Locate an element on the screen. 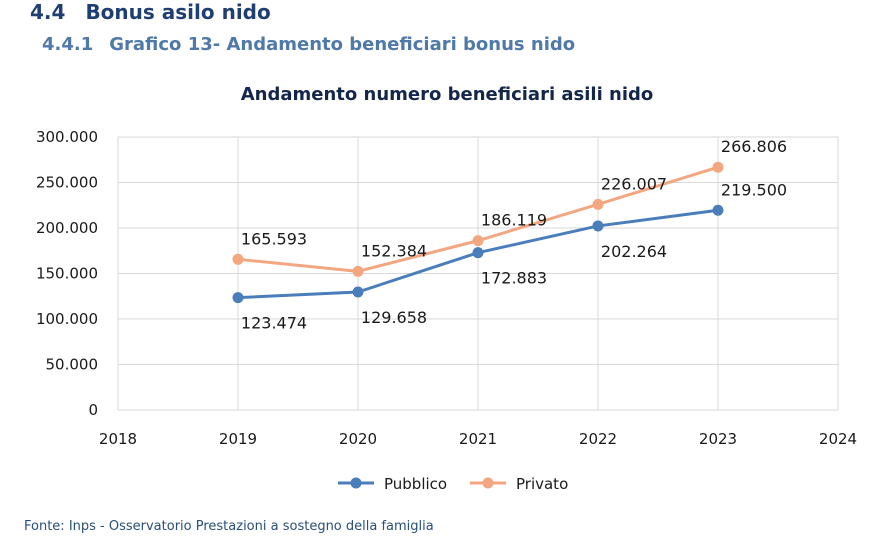  y-tick-label: 300.000 is located at coordinates (67, 137).